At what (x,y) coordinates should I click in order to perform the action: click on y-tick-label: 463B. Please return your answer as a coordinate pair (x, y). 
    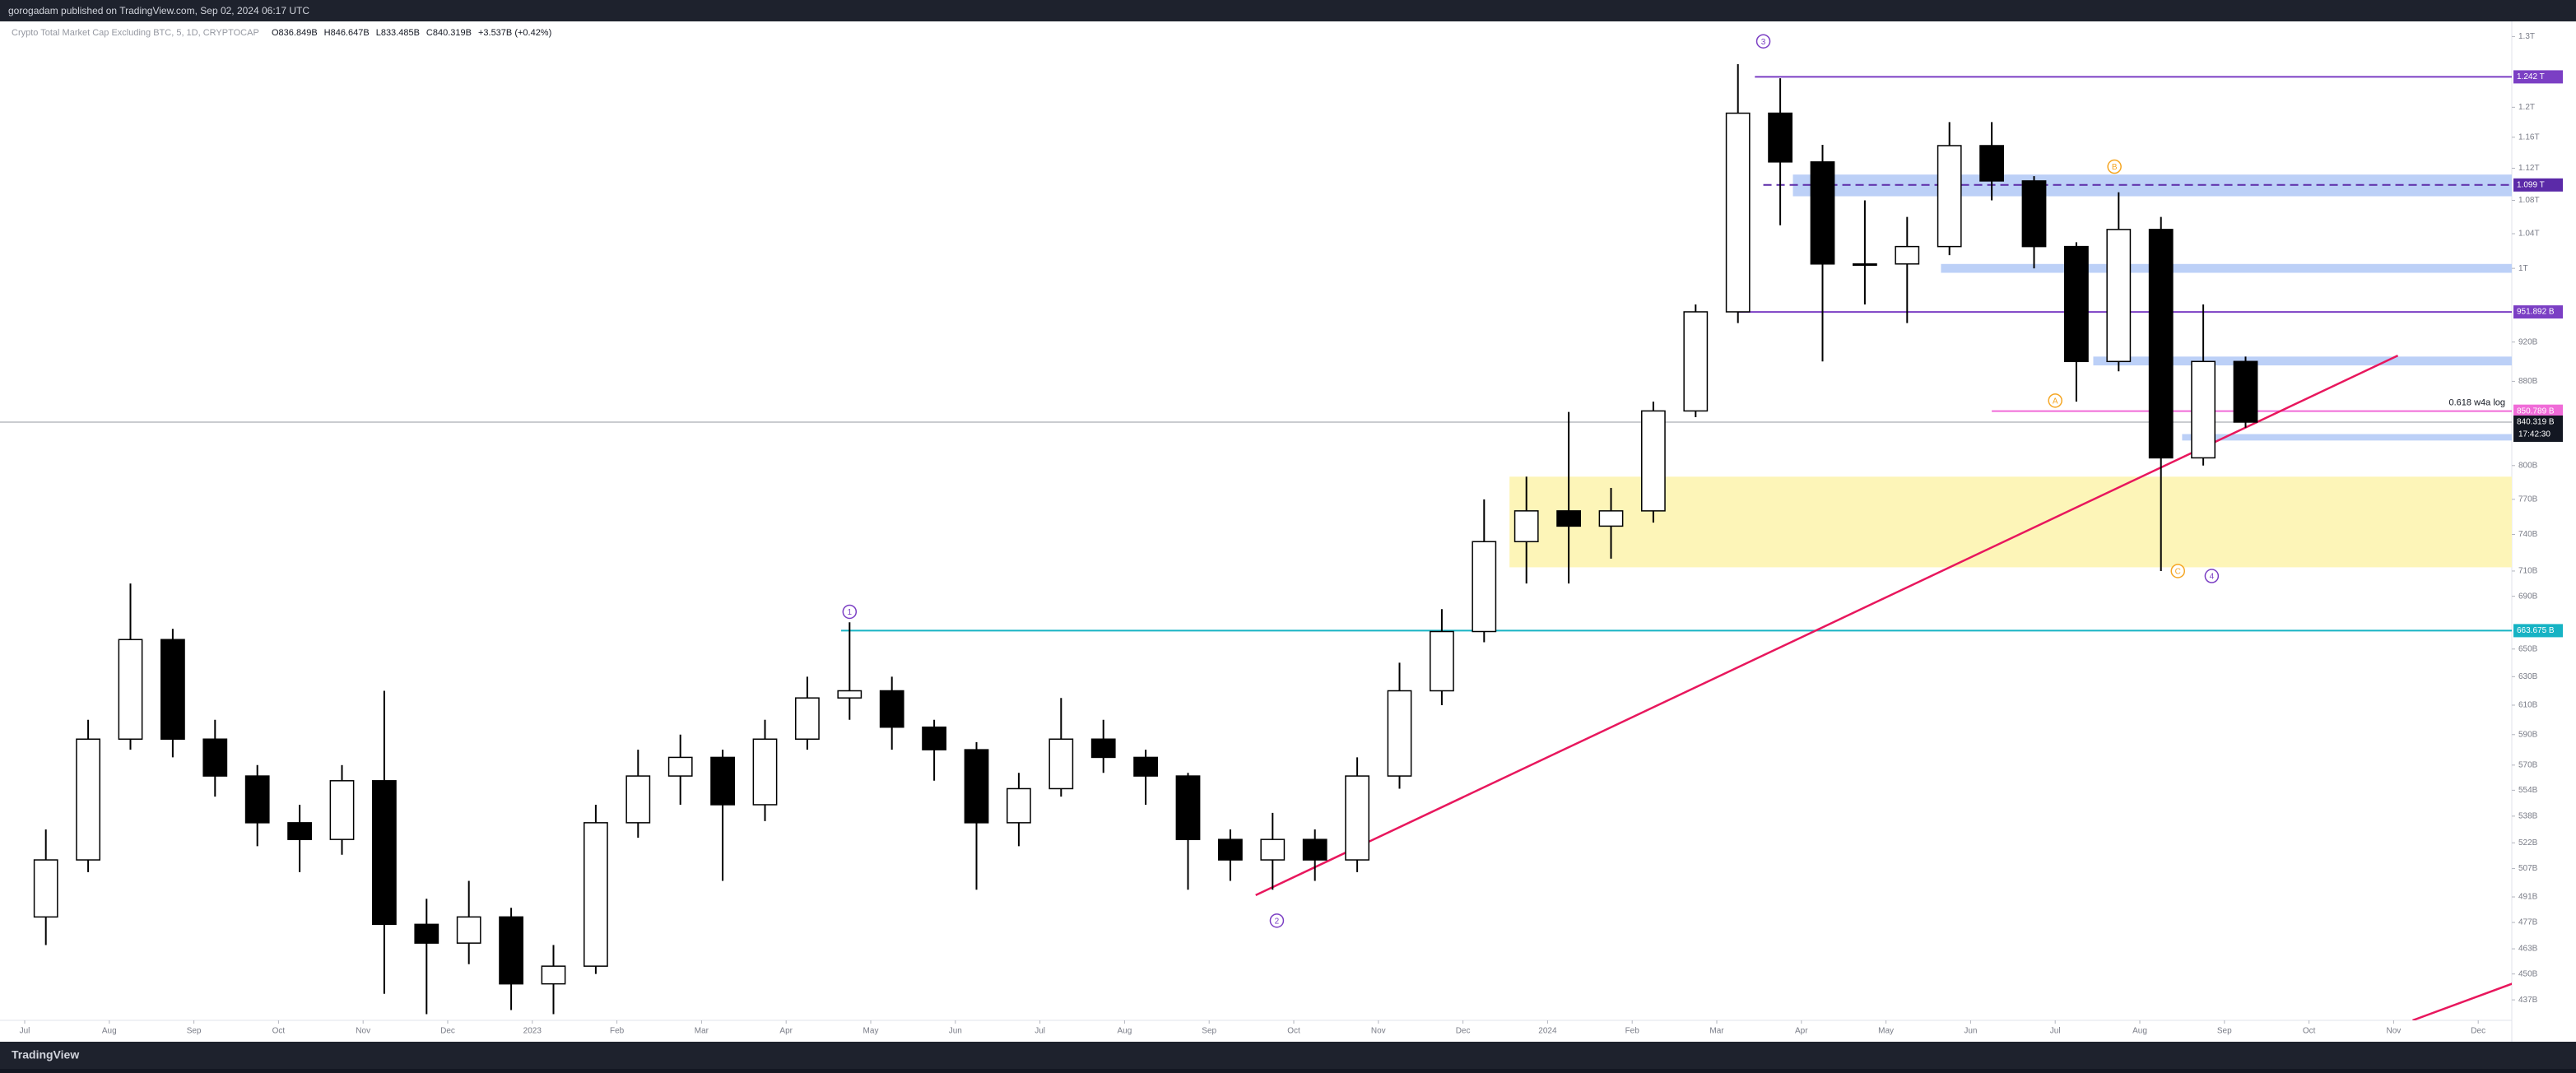
    Looking at the image, I should click on (2528, 949).